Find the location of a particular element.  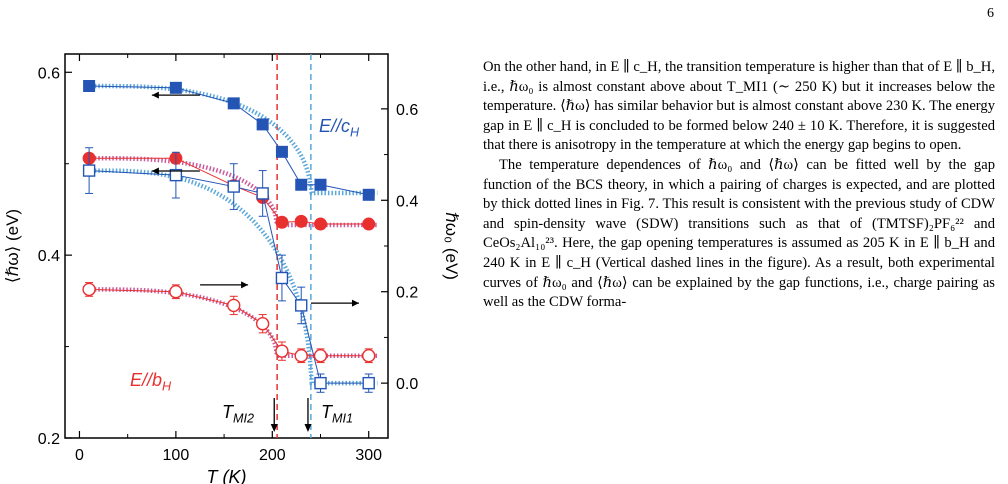

right-tick-label: 0.6 is located at coordinates (407, 110).